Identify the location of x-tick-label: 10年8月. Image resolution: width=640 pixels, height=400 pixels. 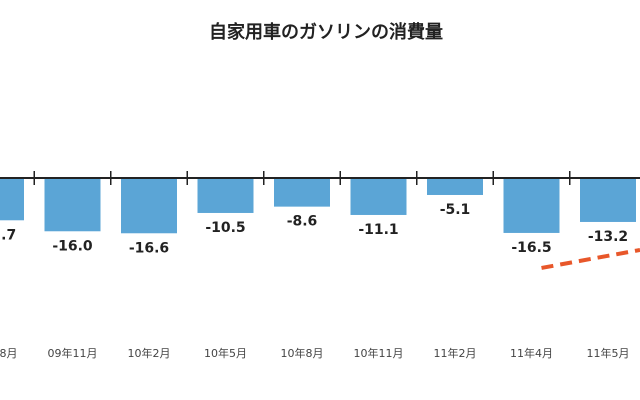
(302, 353).